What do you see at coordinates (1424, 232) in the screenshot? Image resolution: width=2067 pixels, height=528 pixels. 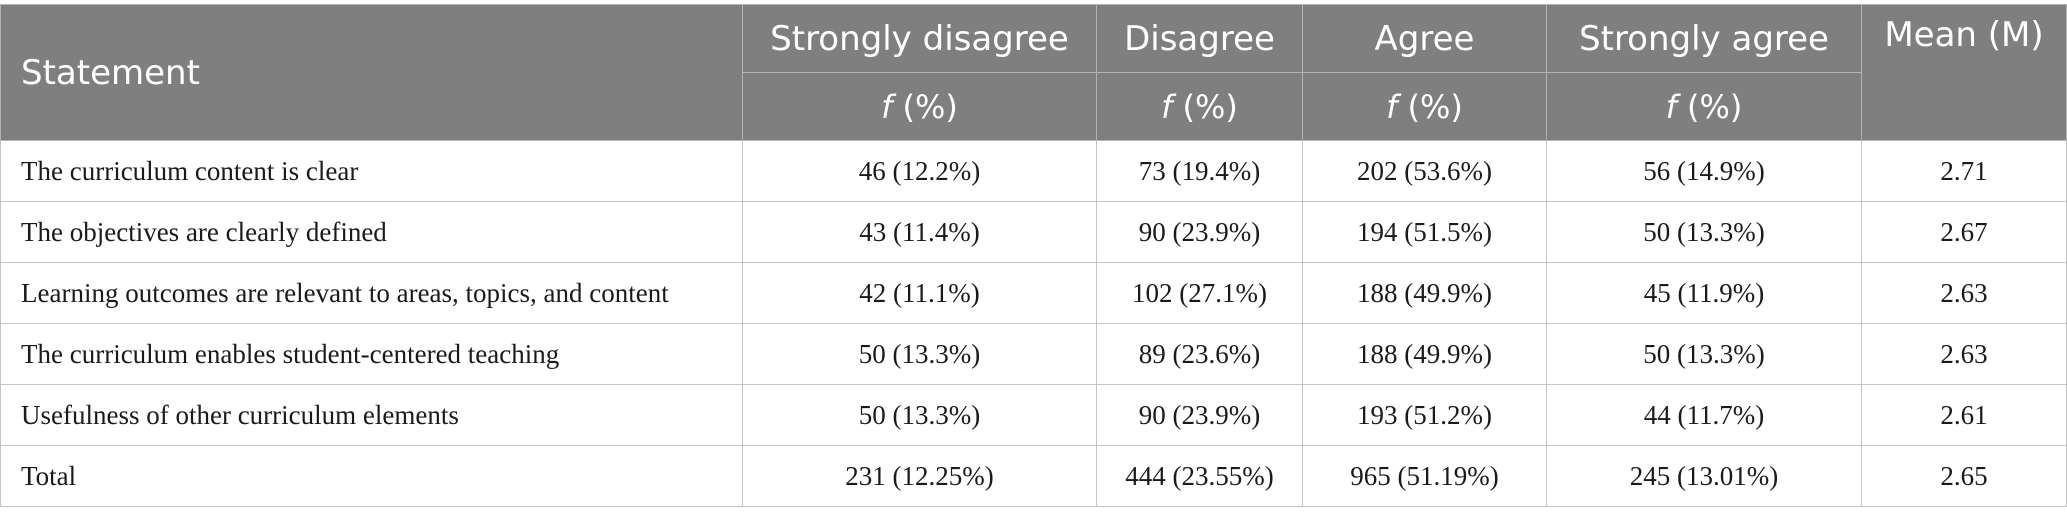 I see `cell-agree: 194 (51.5%)` at bounding box center [1424, 232].